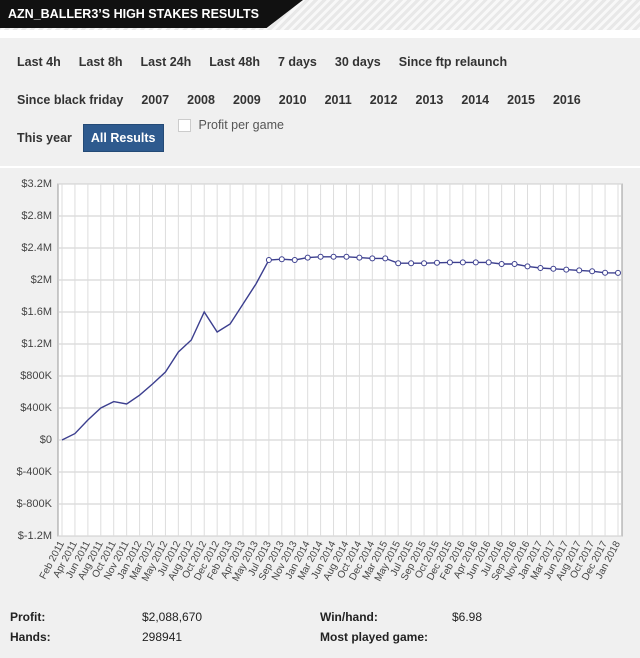 The height and width of the screenshot is (658, 640). What do you see at coordinates (241, 125) in the screenshot?
I see `checkbox-label: Profit per game` at bounding box center [241, 125].